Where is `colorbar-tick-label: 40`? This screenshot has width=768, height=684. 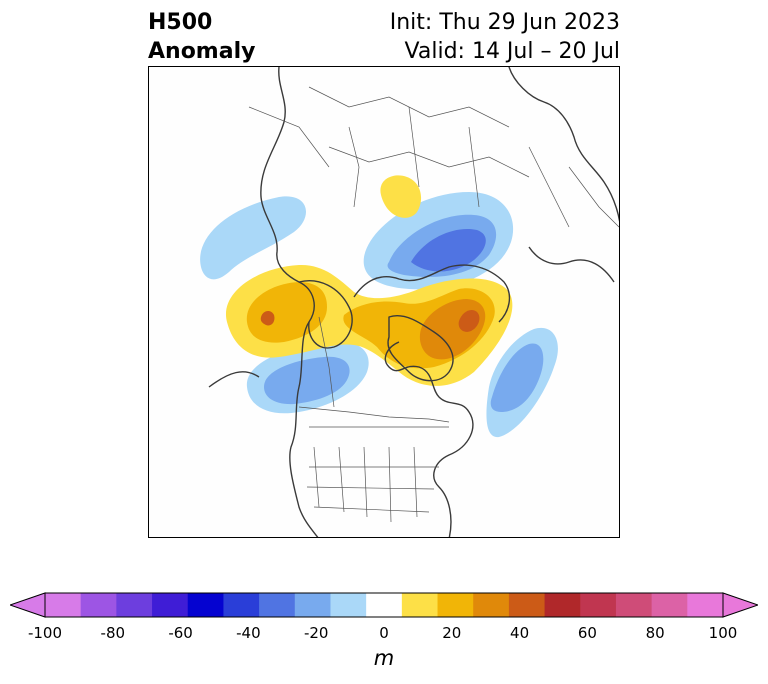
colorbar-tick-label: 40 is located at coordinates (520, 633).